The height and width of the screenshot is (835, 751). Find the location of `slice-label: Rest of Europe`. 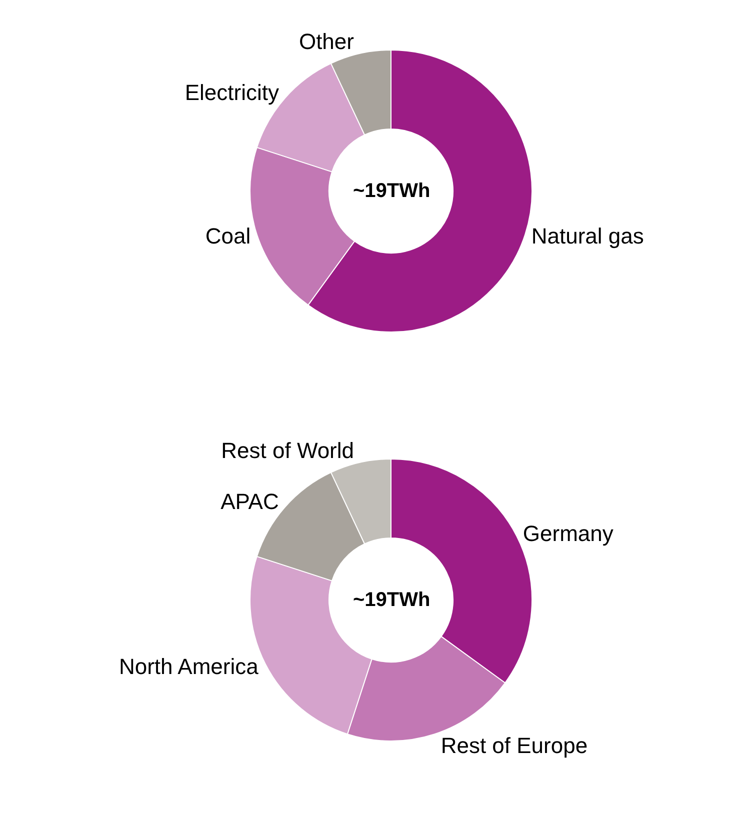

slice-label: Rest of Europe is located at coordinates (514, 745).